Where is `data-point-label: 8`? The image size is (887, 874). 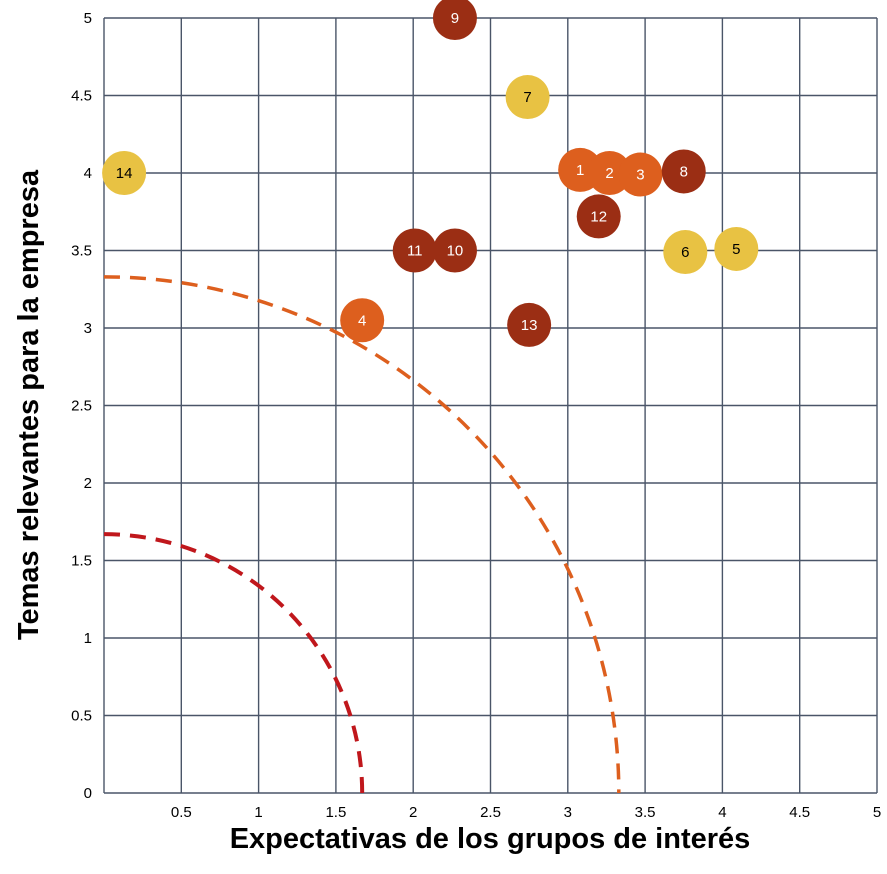 data-point-label: 8 is located at coordinates (684, 171).